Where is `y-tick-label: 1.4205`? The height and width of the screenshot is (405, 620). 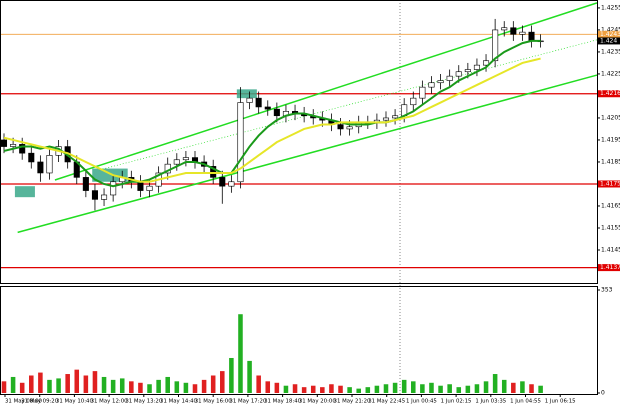
y-tick-label: 1.4205 is located at coordinates (610, 117).